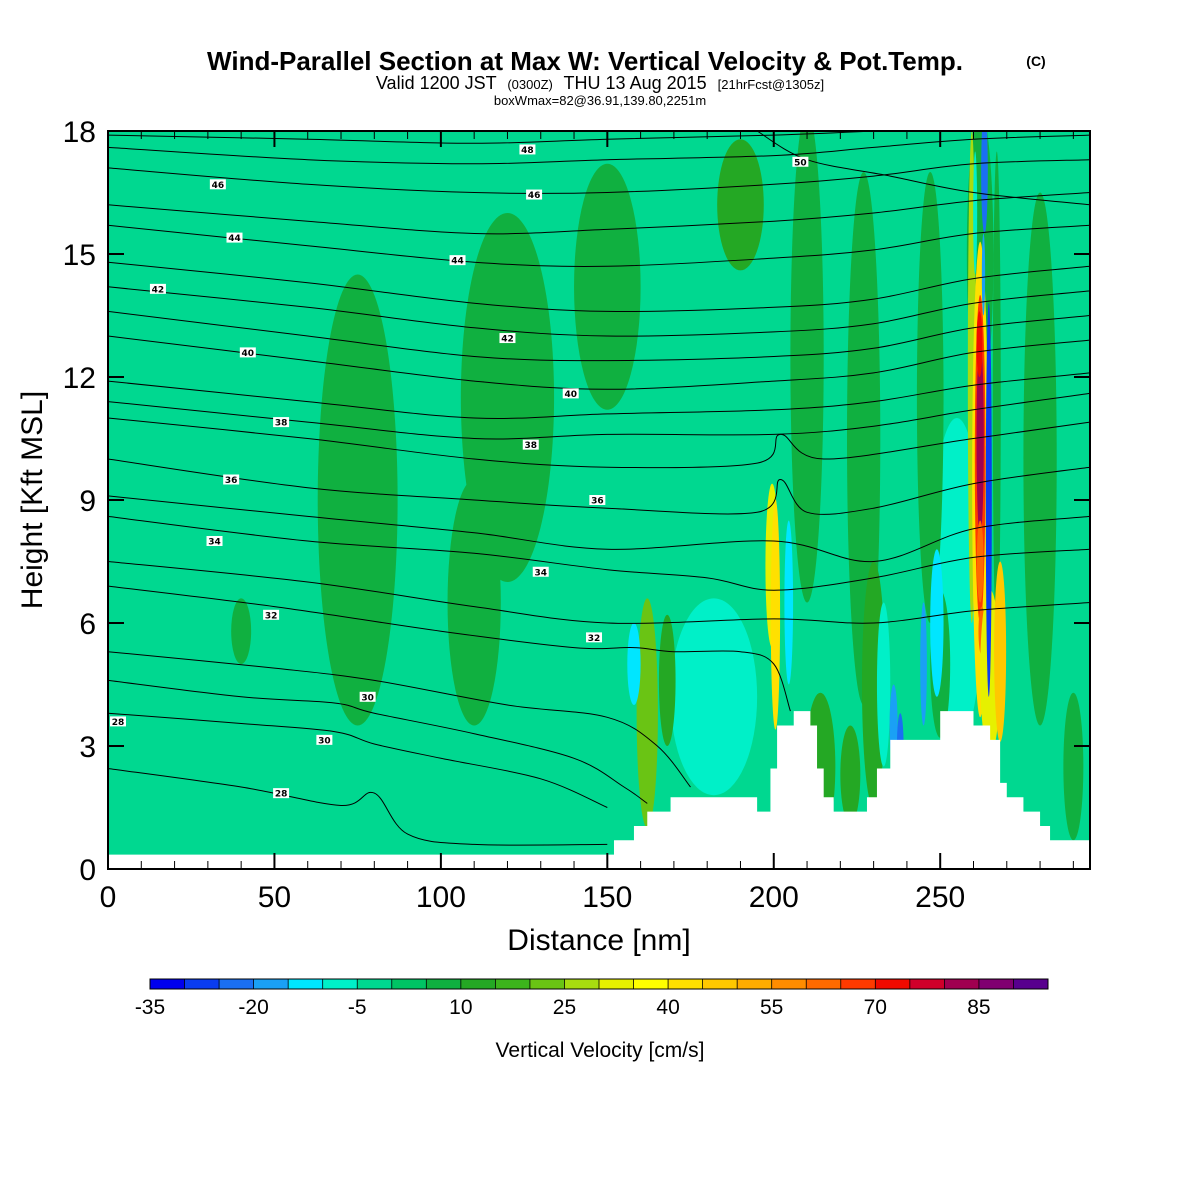 This screenshot has width=1200, height=1200. What do you see at coordinates (1035, 61) in the screenshot?
I see `chart-title-mark: (C)` at bounding box center [1035, 61].